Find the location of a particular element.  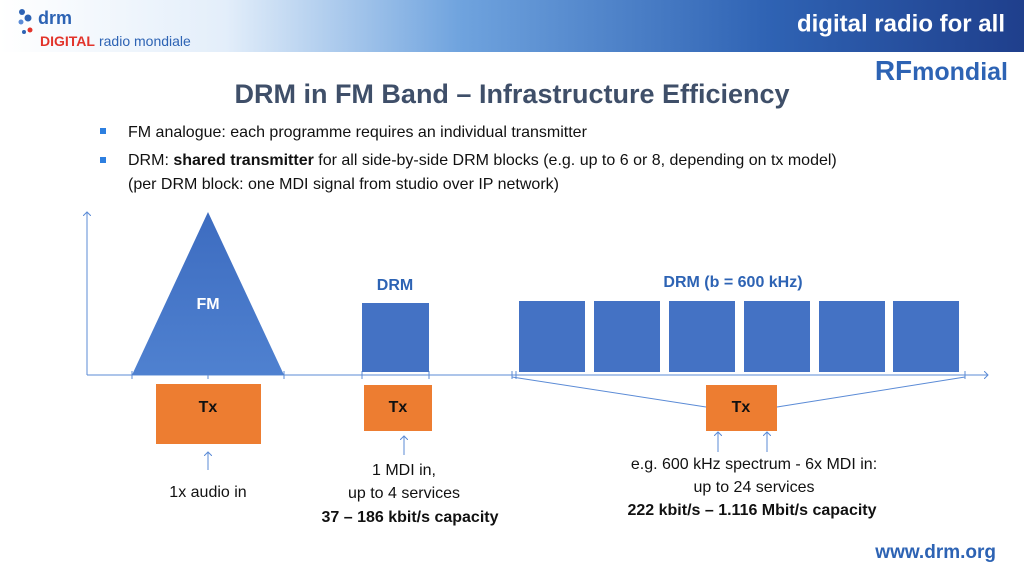

bullet-bold: shared transmitter is located at coordinates (243, 160).